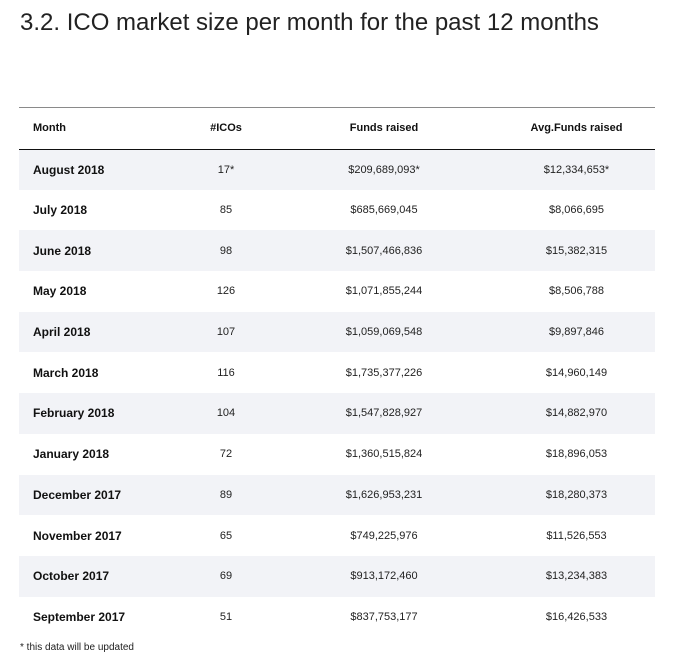 The width and height of the screenshot is (689, 669). I want to click on month-cell: May 2018, so click(60, 291).